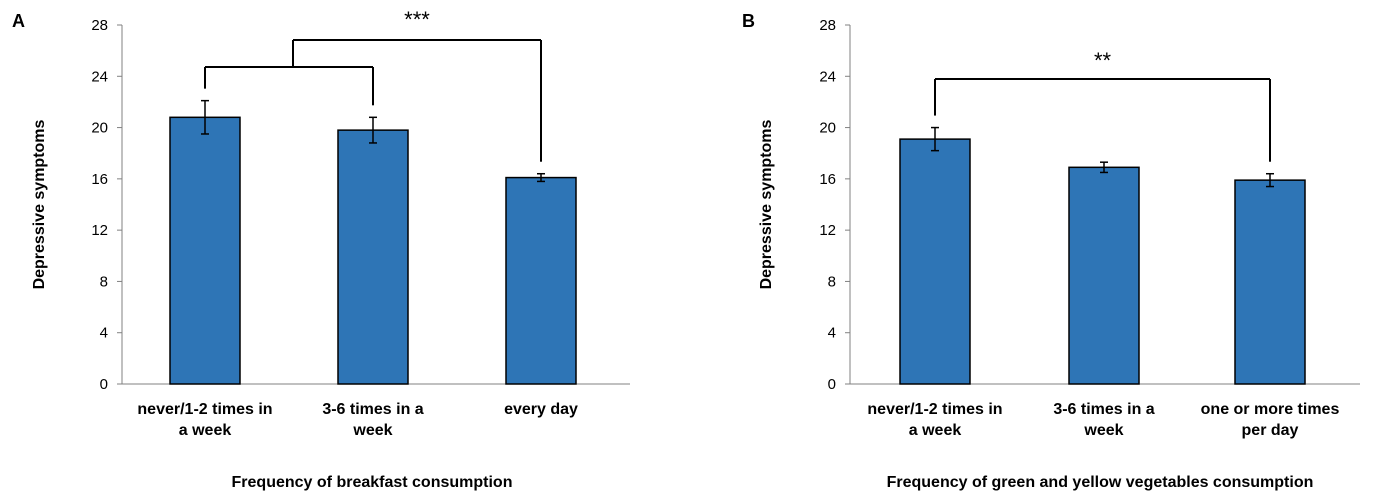 This screenshot has height=497, width=1374. I want to click on panel-label: A, so click(18, 21).